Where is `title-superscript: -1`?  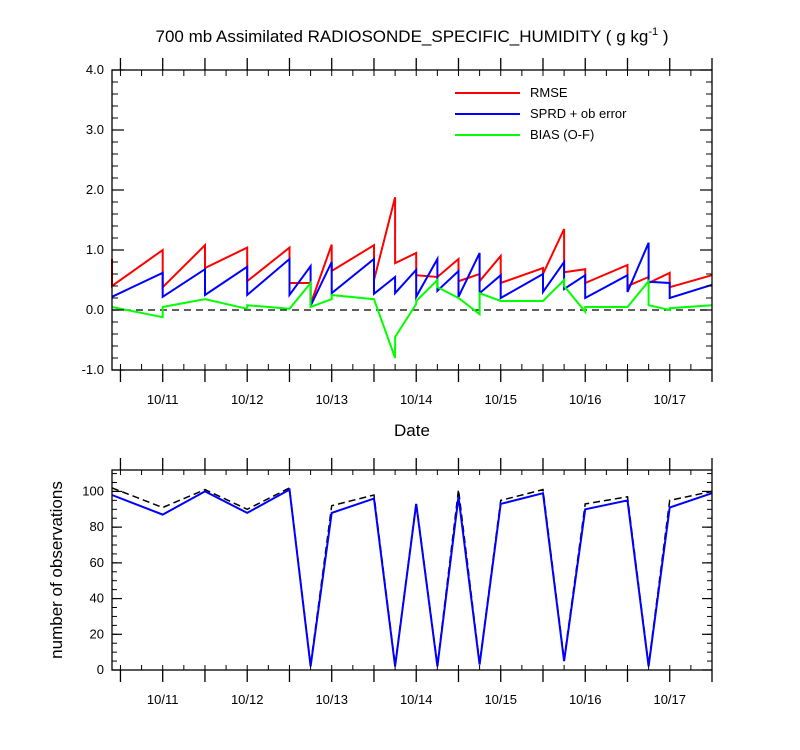 title-superscript: -1 is located at coordinates (653, 32).